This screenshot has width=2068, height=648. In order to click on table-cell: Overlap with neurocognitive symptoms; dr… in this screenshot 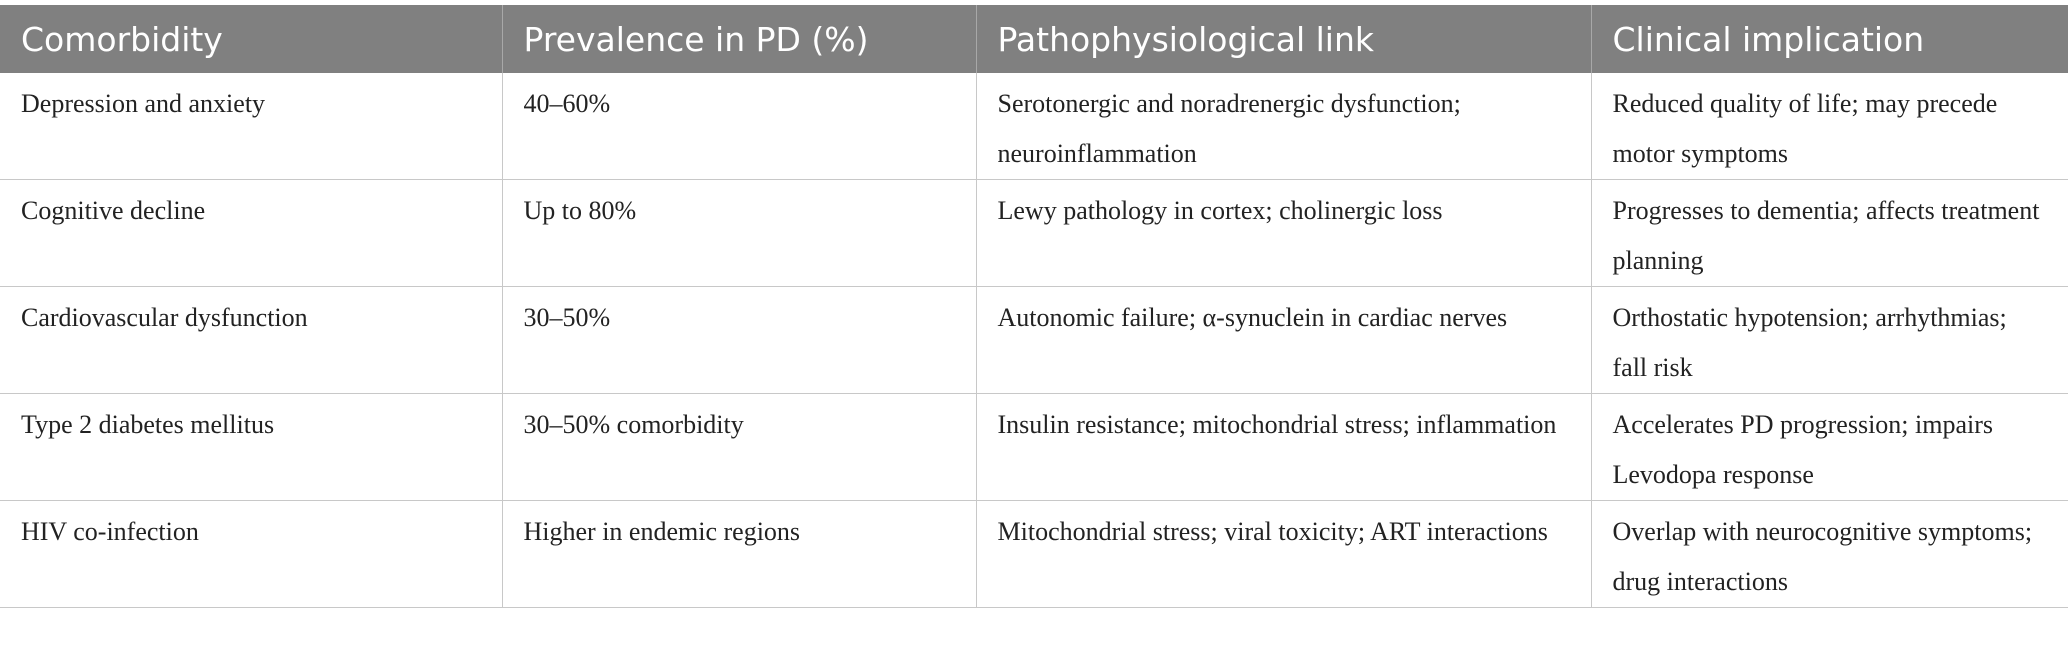, I will do `click(1829, 554)`.